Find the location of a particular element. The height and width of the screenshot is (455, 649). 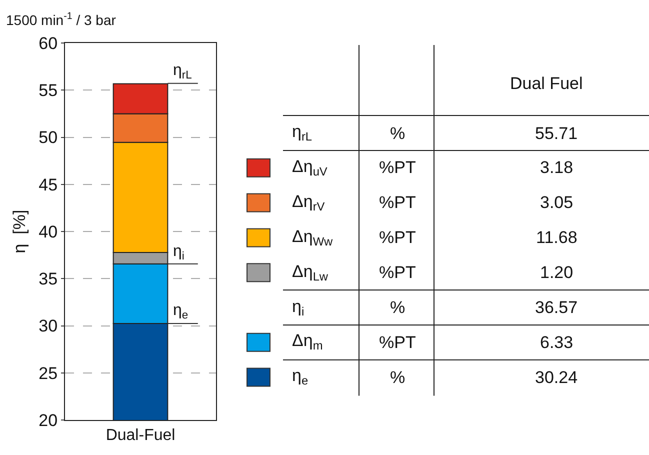

y-tick-label: 30 is located at coordinates (48, 326).